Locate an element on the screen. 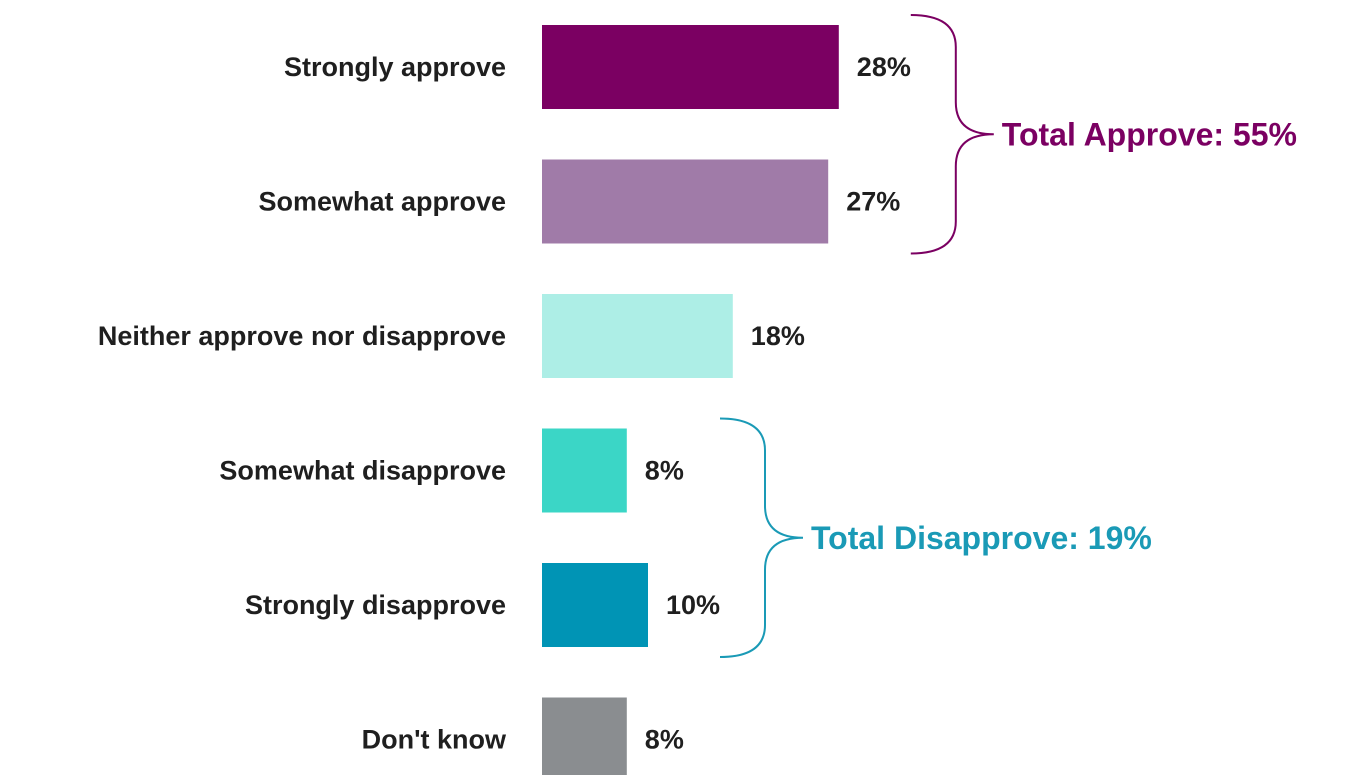 The image size is (1365, 775). value-label-0: 28% is located at coordinates (884, 67).